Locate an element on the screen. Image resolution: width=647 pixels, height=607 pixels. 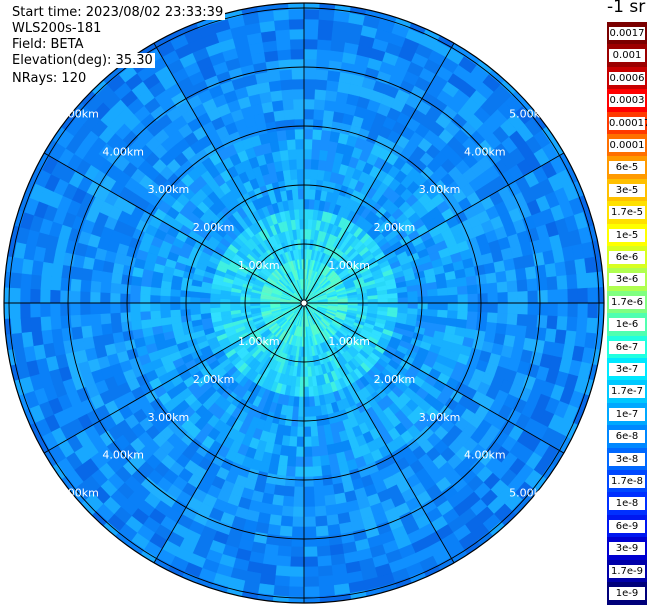
colorbar-tick-label: 3e-9 is located at coordinates (627, 549).